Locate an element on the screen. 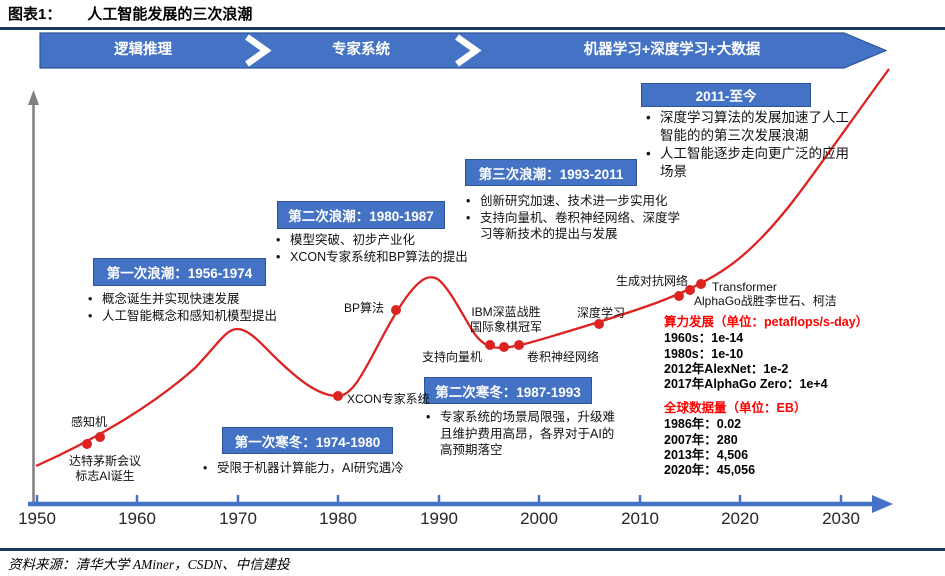  figure-title: 图表1： 人工智能发展的三次浪潮 is located at coordinates (130, 13).